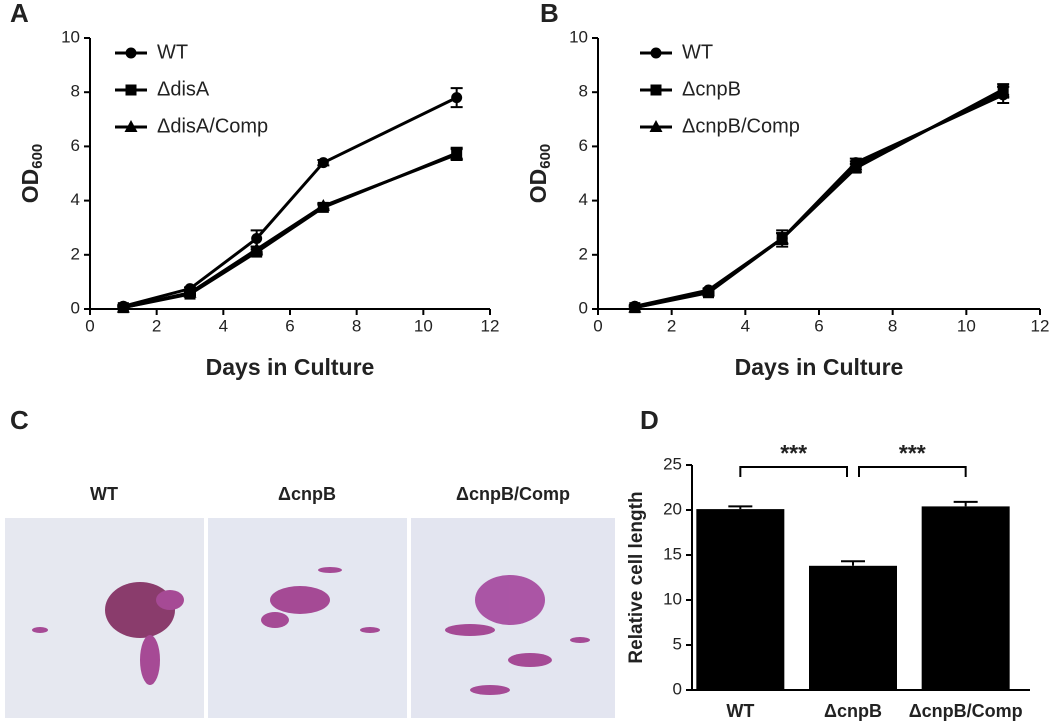  What do you see at coordinates (677, 643) in the screenshot?
I see `y-tick-label: 5` at bounding box center [677, 643].